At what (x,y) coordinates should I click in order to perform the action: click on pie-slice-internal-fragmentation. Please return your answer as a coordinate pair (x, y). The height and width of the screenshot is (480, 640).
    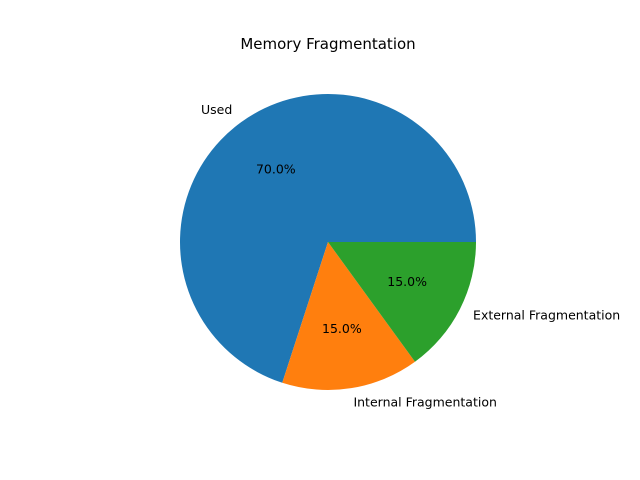
    Looking at the image, I should click on (348, 316).